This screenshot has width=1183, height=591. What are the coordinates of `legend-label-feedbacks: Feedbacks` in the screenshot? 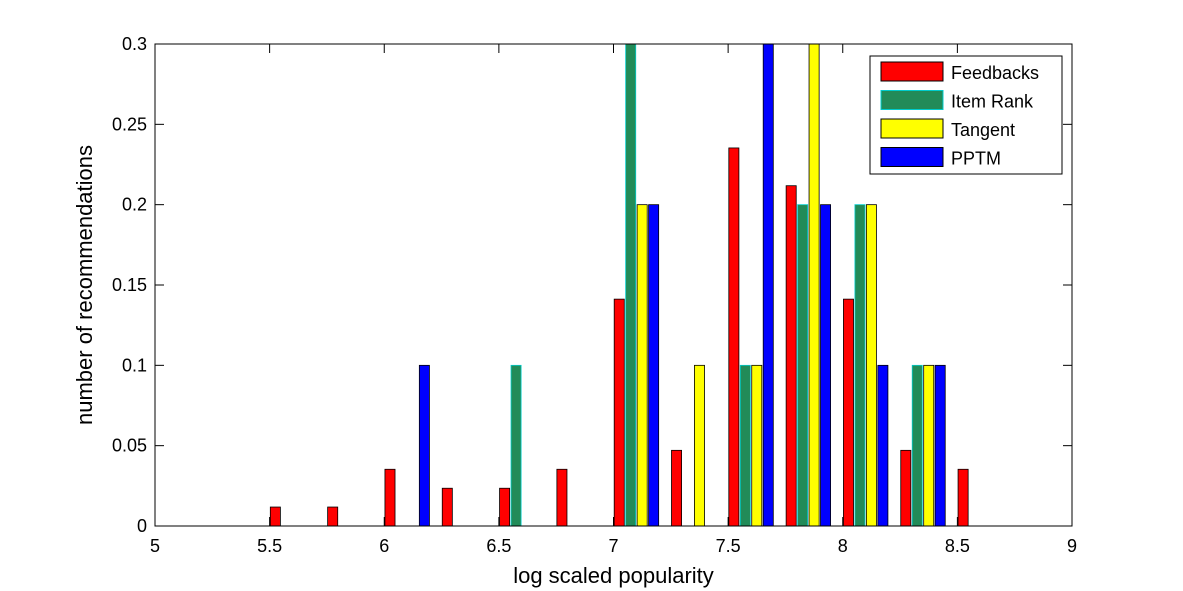 It's located at (995, 73).